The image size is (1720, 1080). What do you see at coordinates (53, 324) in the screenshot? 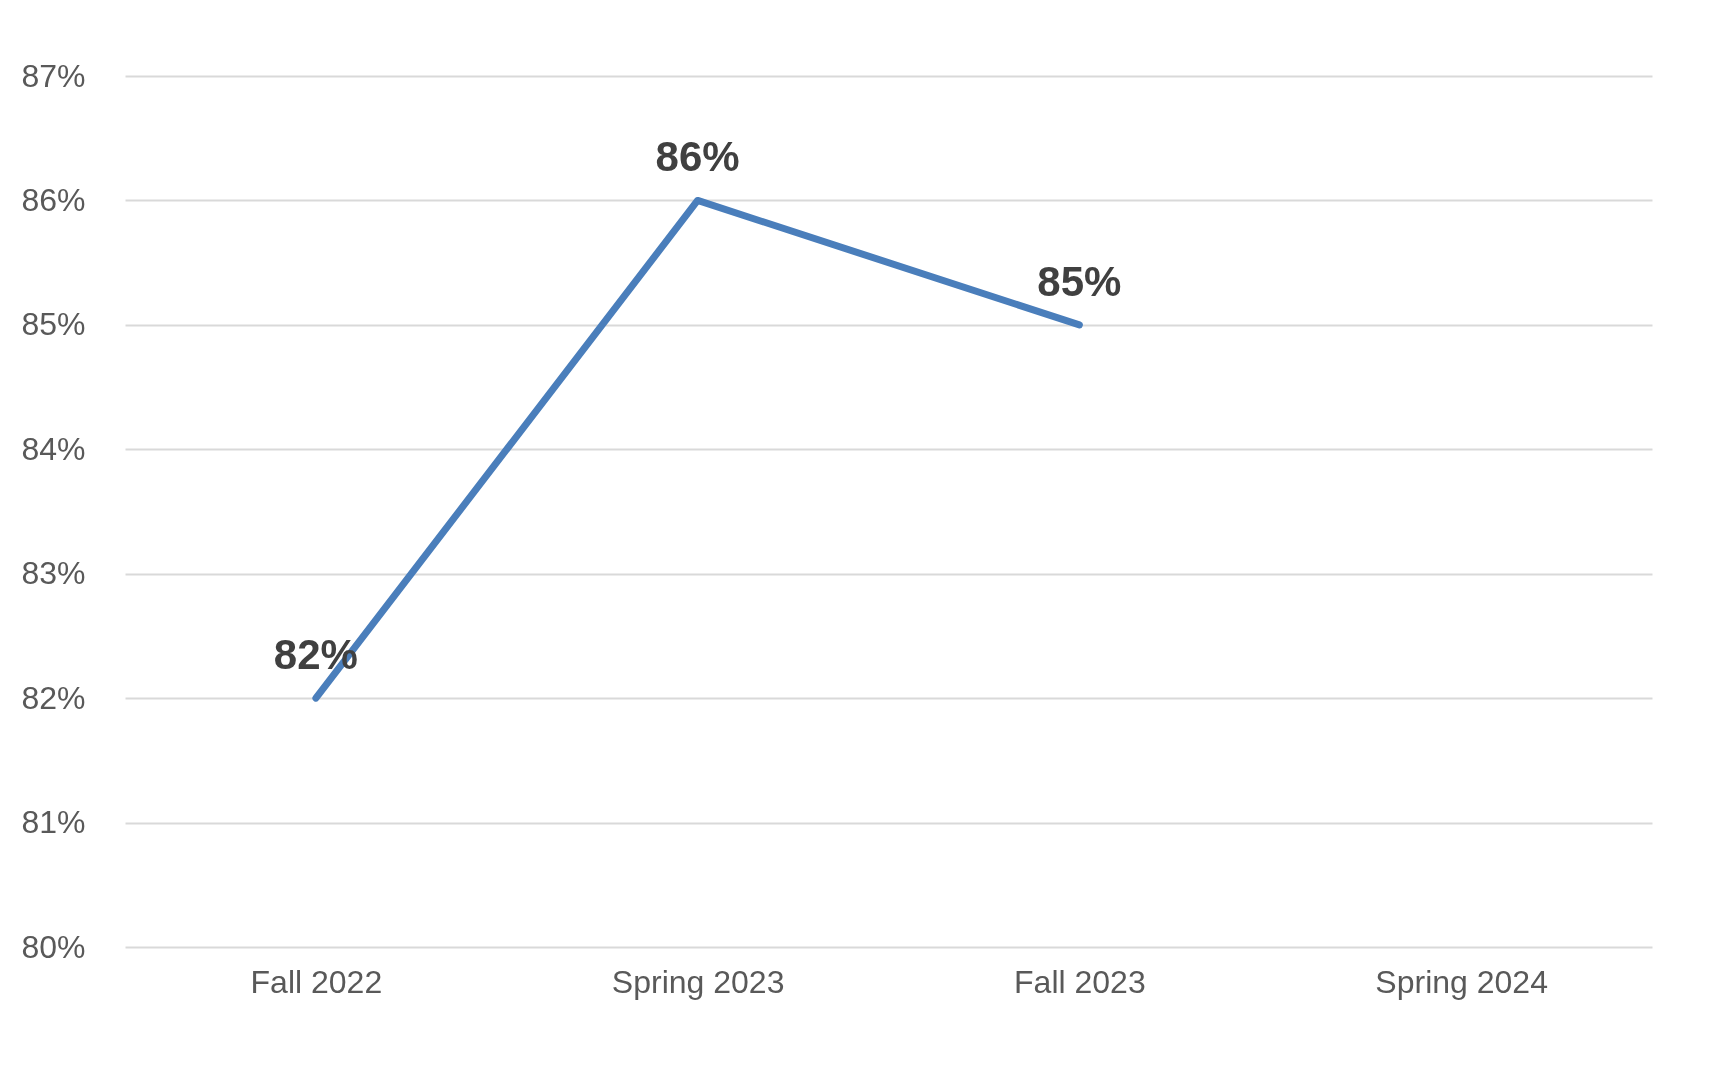
I see `y-tick-label: 85%` at bounding box center [53, 324].